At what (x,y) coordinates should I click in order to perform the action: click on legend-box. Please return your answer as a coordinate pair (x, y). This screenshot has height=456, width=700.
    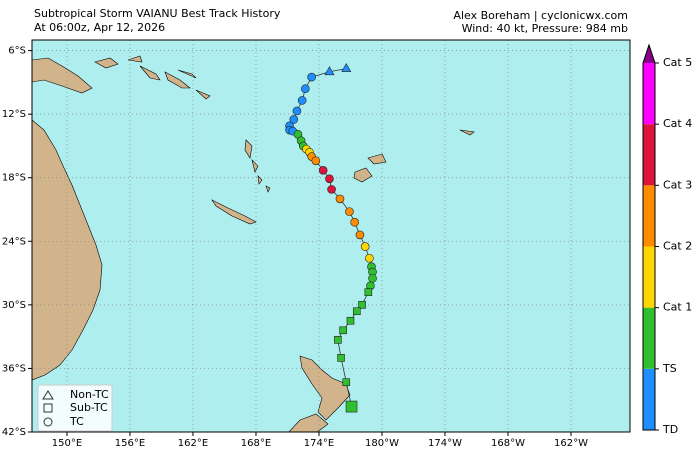
    Looking at the image, I should click on (75, 408).